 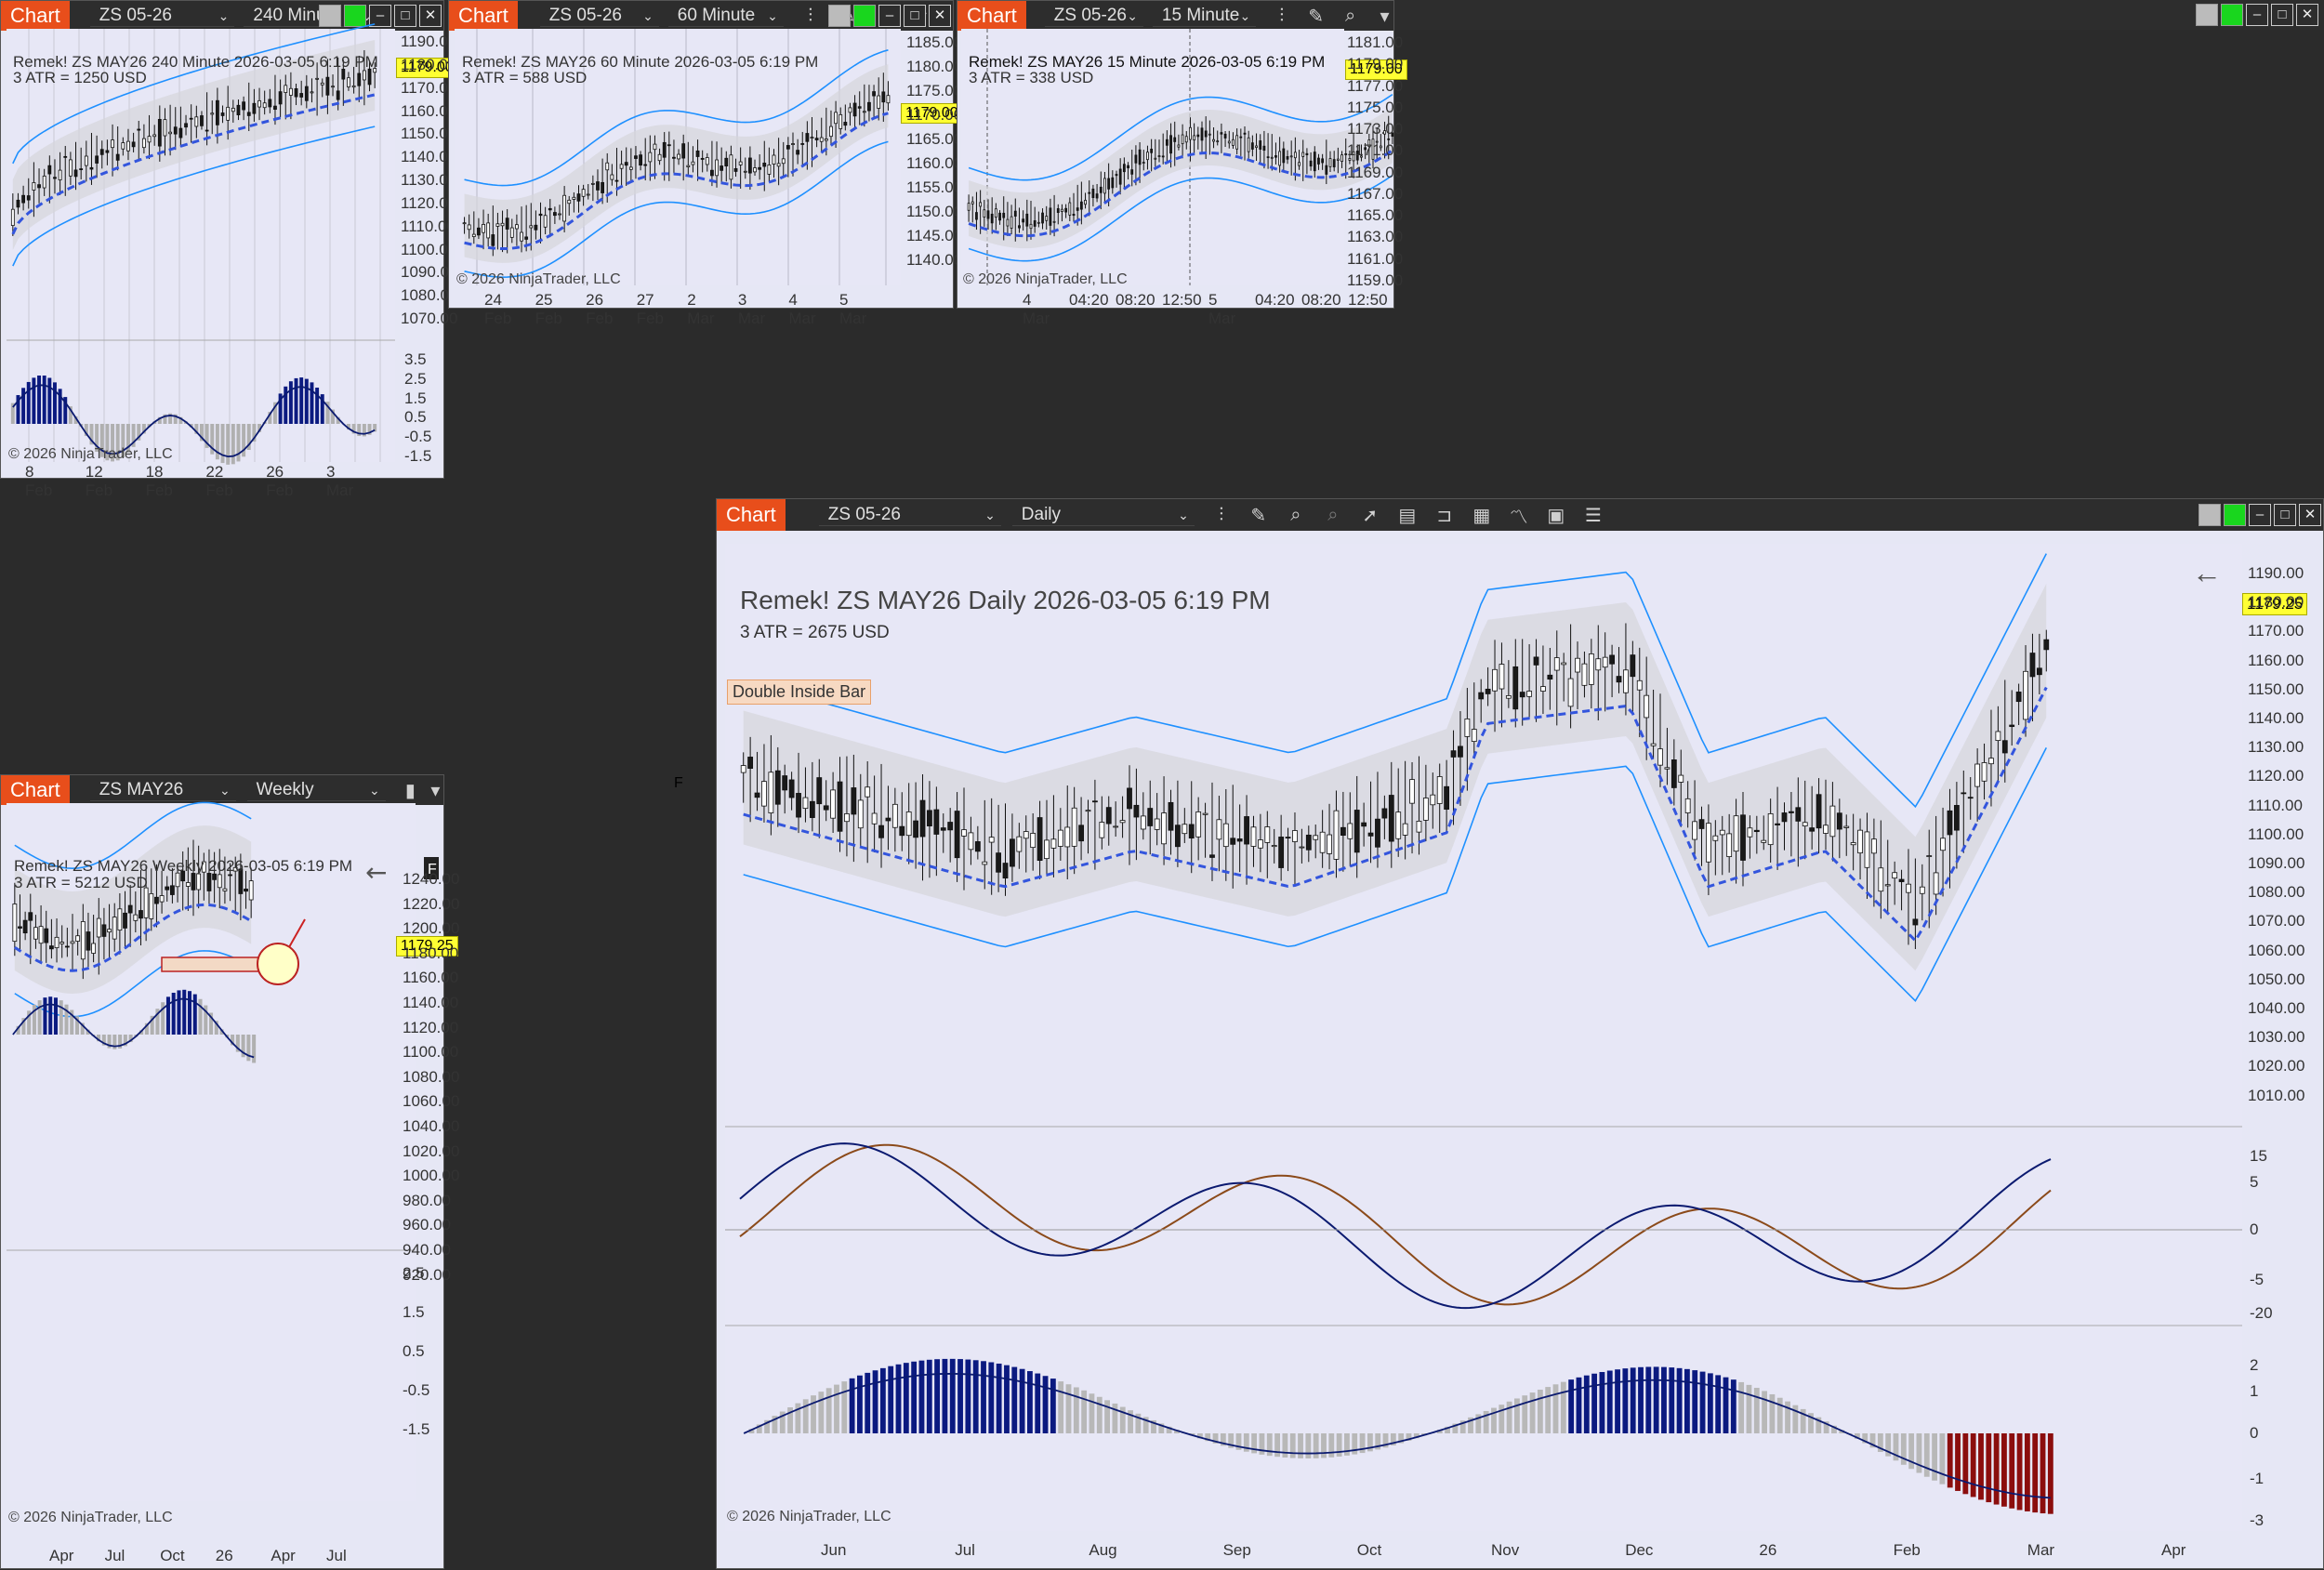 What do you see at coordinates (2207, 573) in the screenshot?
I see `back-arrow-icon: ←` at bounding box center [2207, 573].